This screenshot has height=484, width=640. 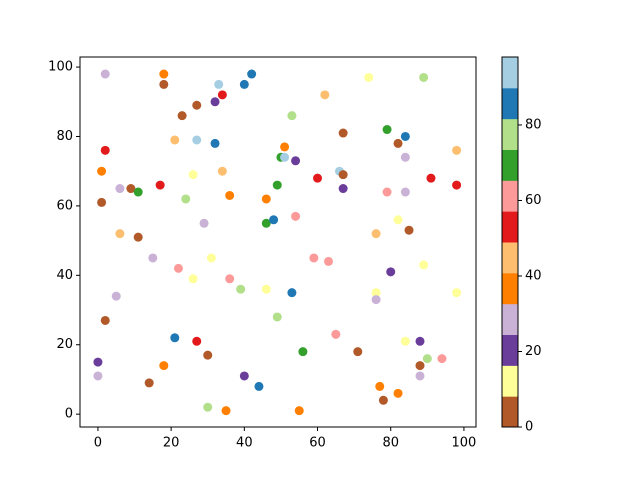 What do you see at coordinates (64, 275) in the screenshot?
I see `y-tick-label: 40` at bounding box center [64, 275].